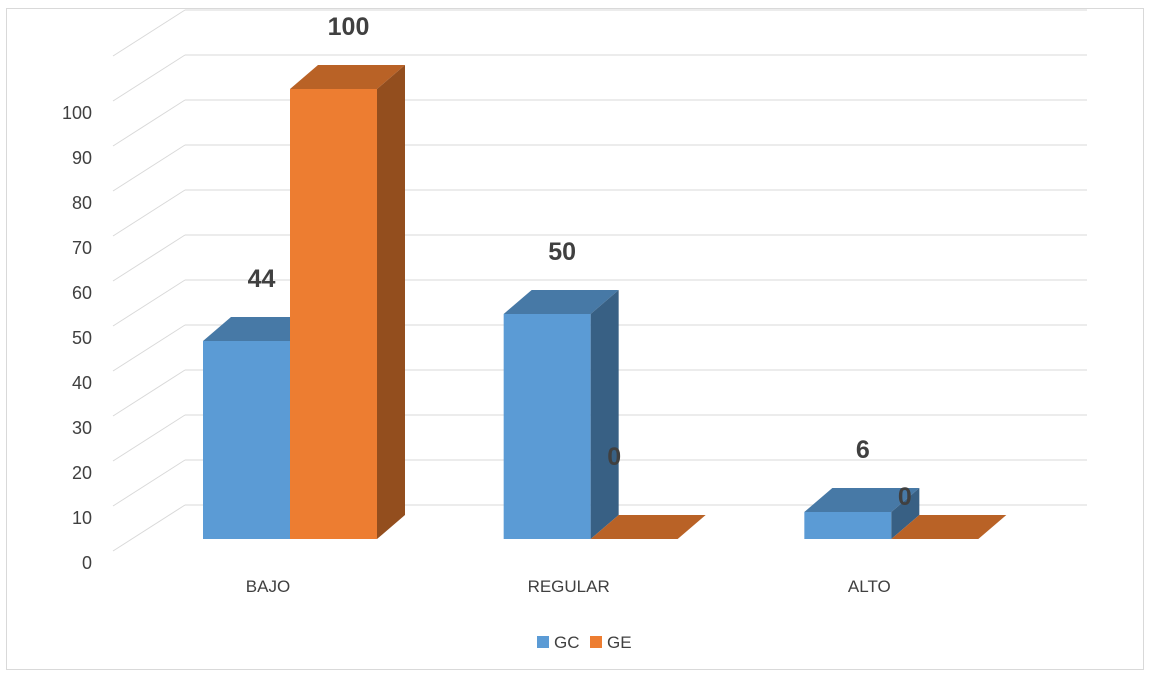 This screenshot has height=674, width=1149. Describe the element at coordinates (596, 642) in the screenshot. I see `legend-swatch-ge` at that location.